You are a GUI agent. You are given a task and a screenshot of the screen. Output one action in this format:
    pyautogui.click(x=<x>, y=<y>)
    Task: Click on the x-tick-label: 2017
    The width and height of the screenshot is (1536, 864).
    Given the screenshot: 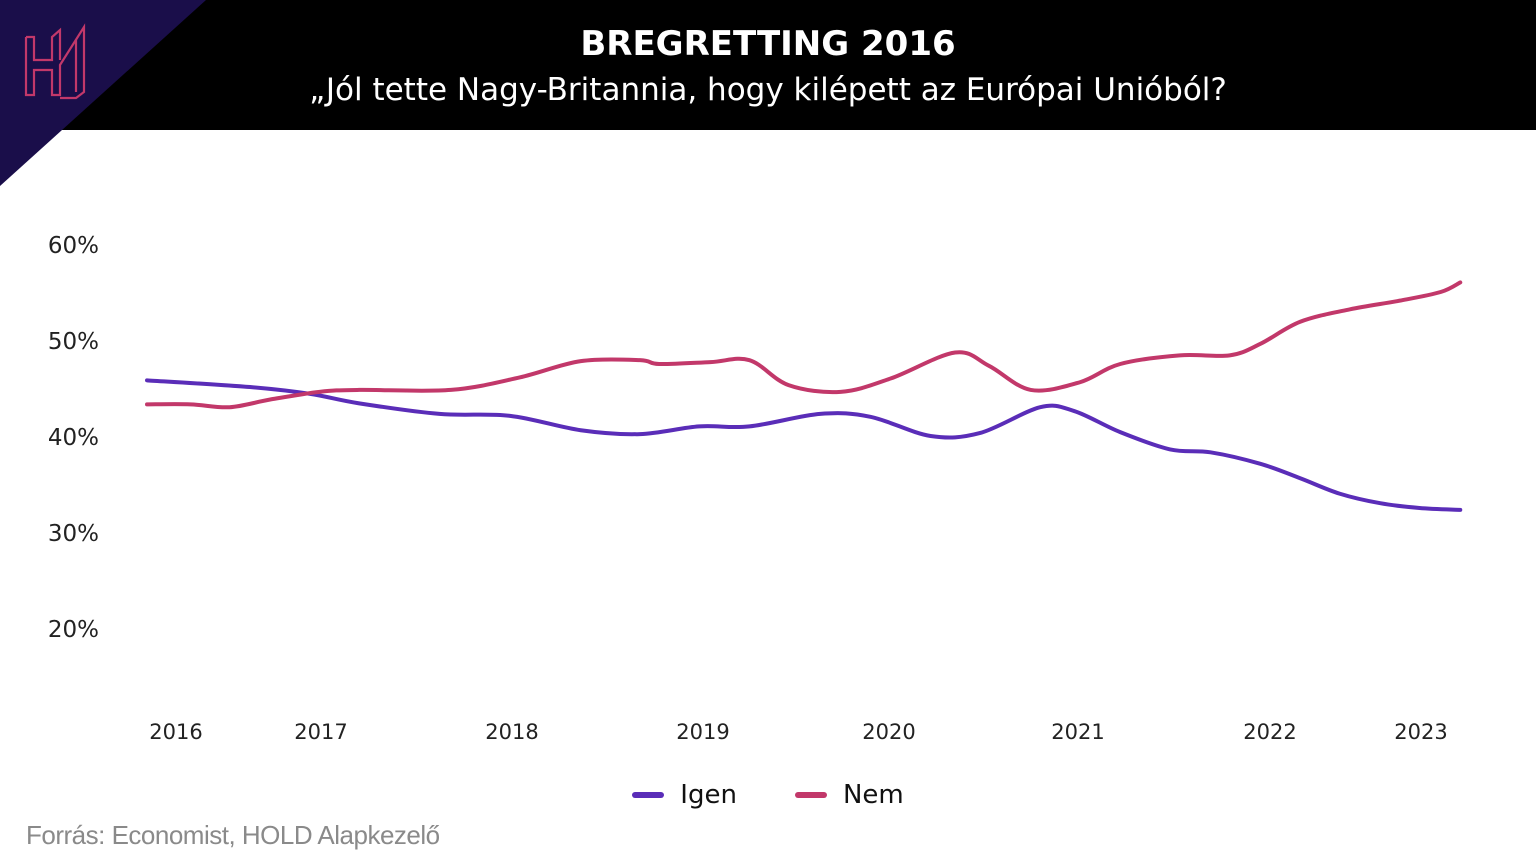 What is the action you would take?
    pyautogui.click(x=320, y=732)
    